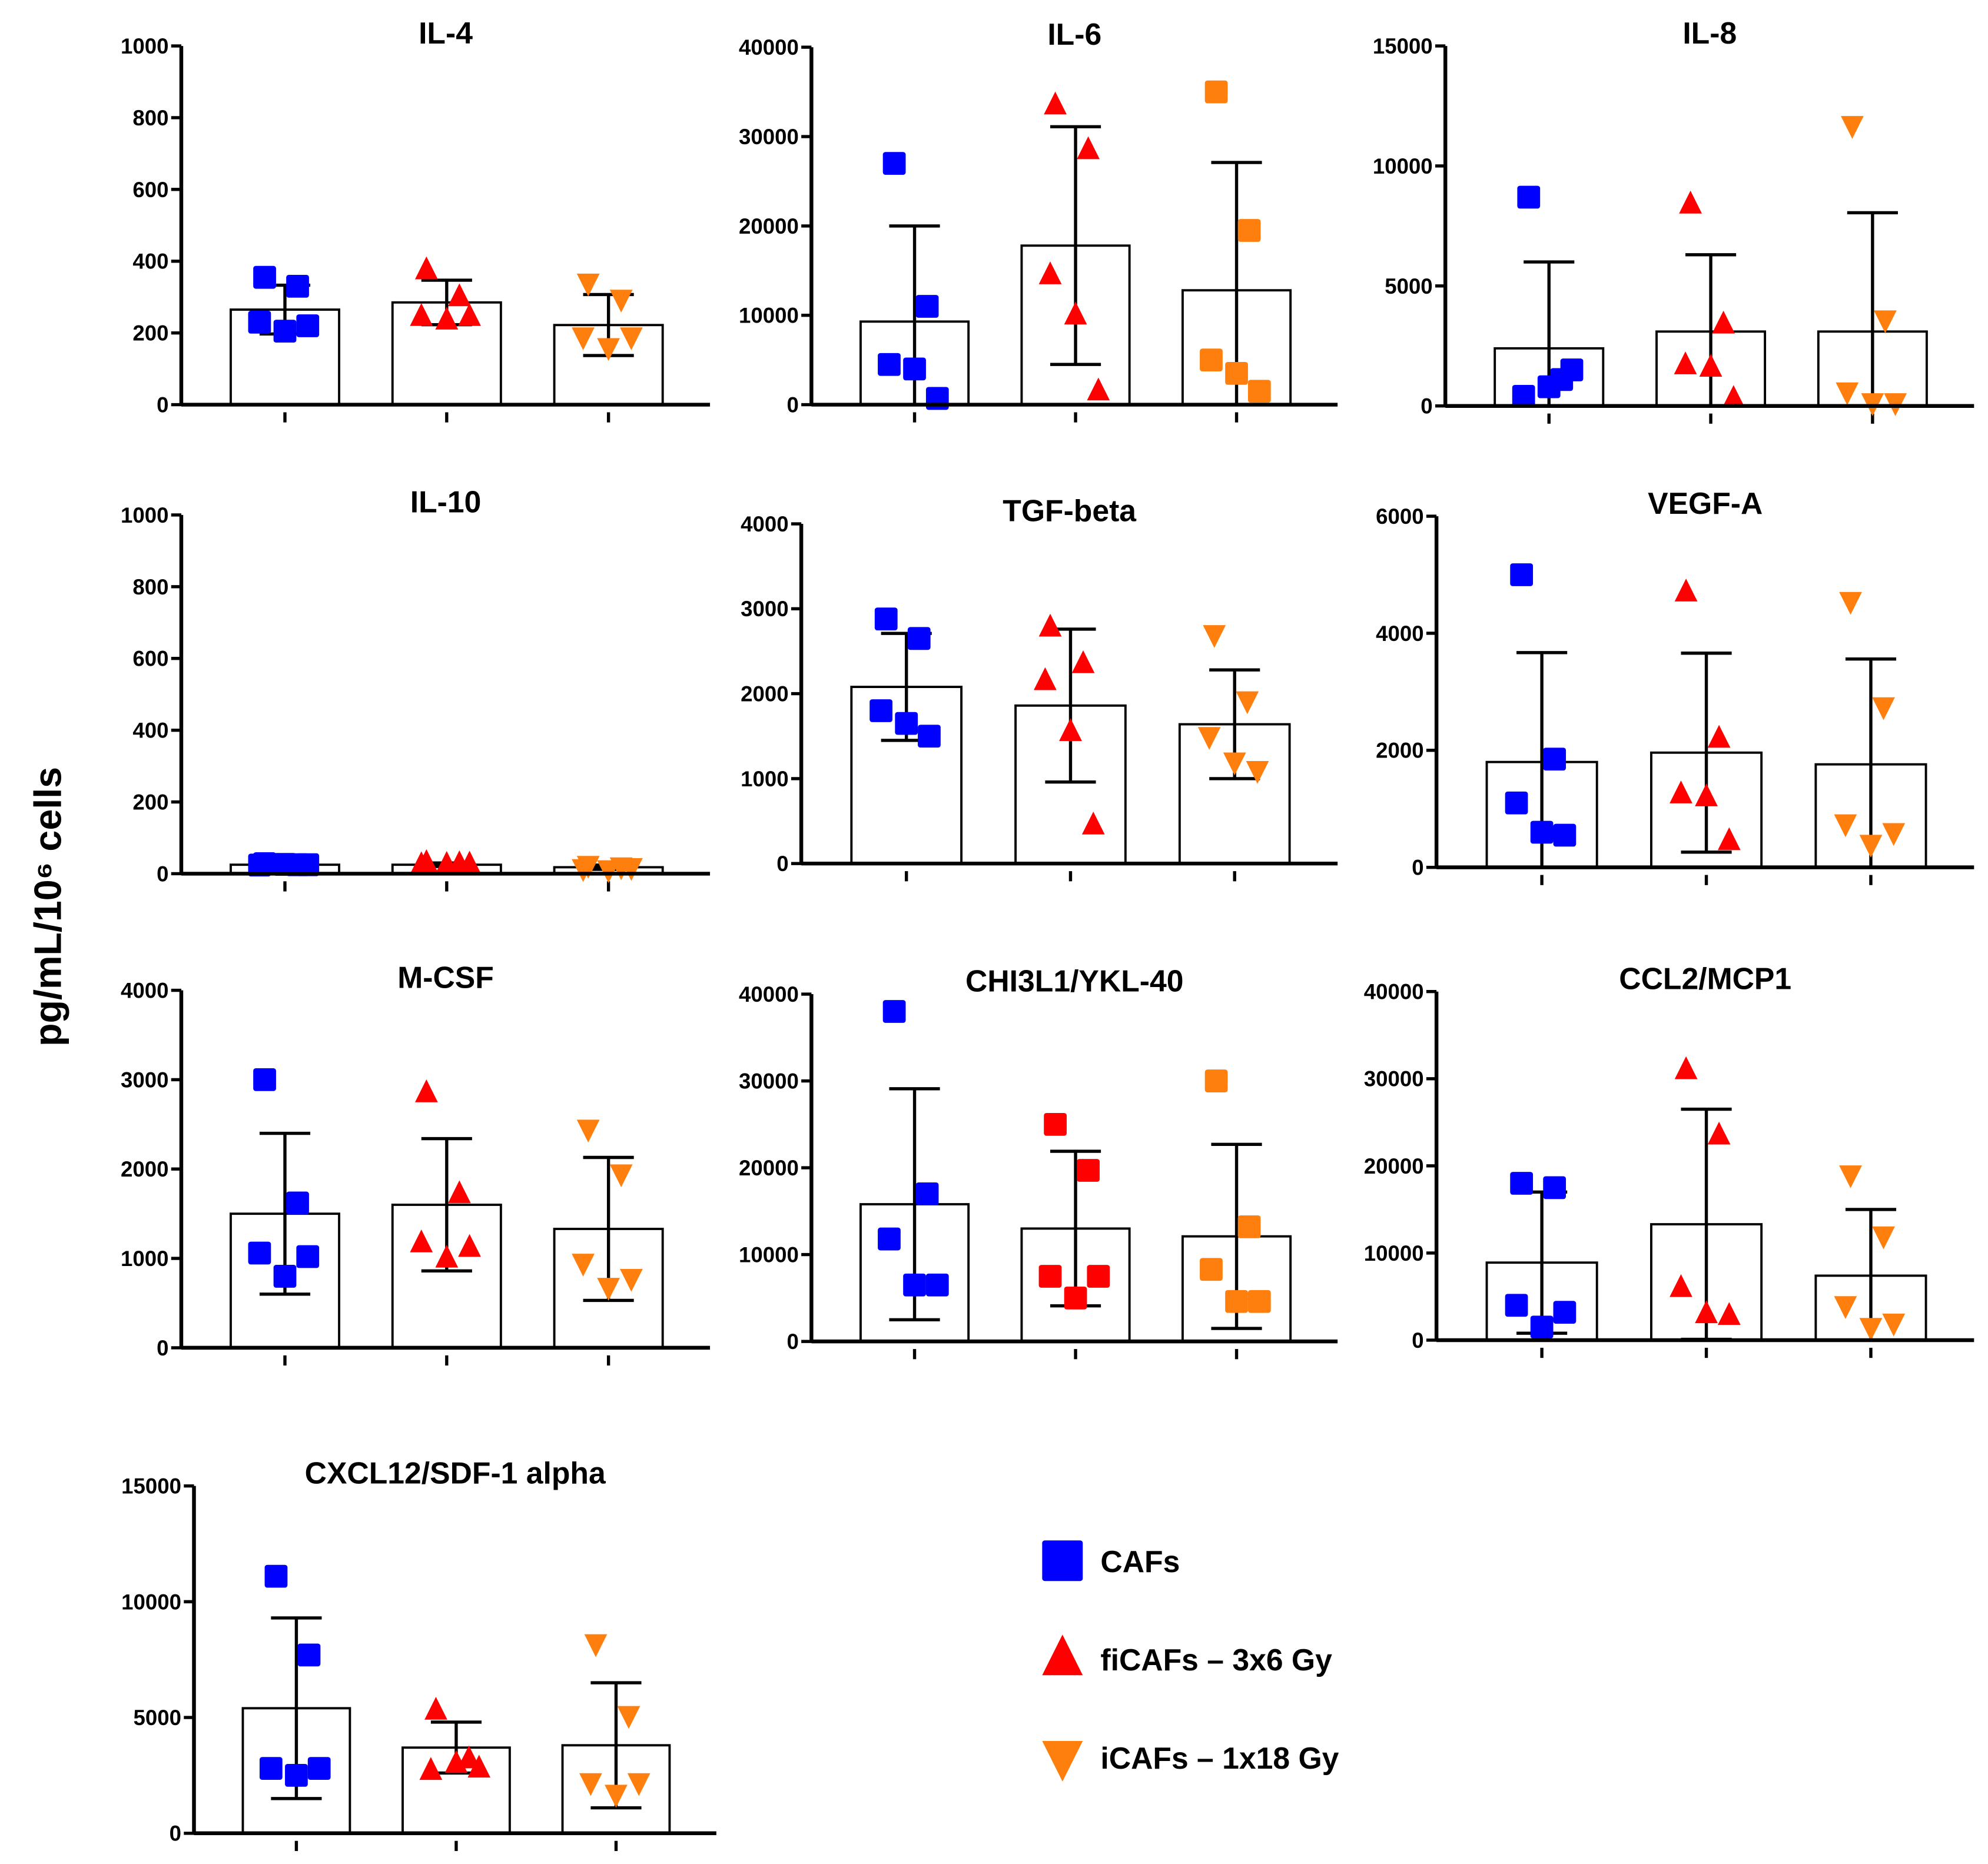 The image size is (1988, 1864). What do you see at coordinates (455, 1473) in the screenshot?
I see `panel-title: CXCL12/SDF-1 alpha` at bounding box center [455, 1473].